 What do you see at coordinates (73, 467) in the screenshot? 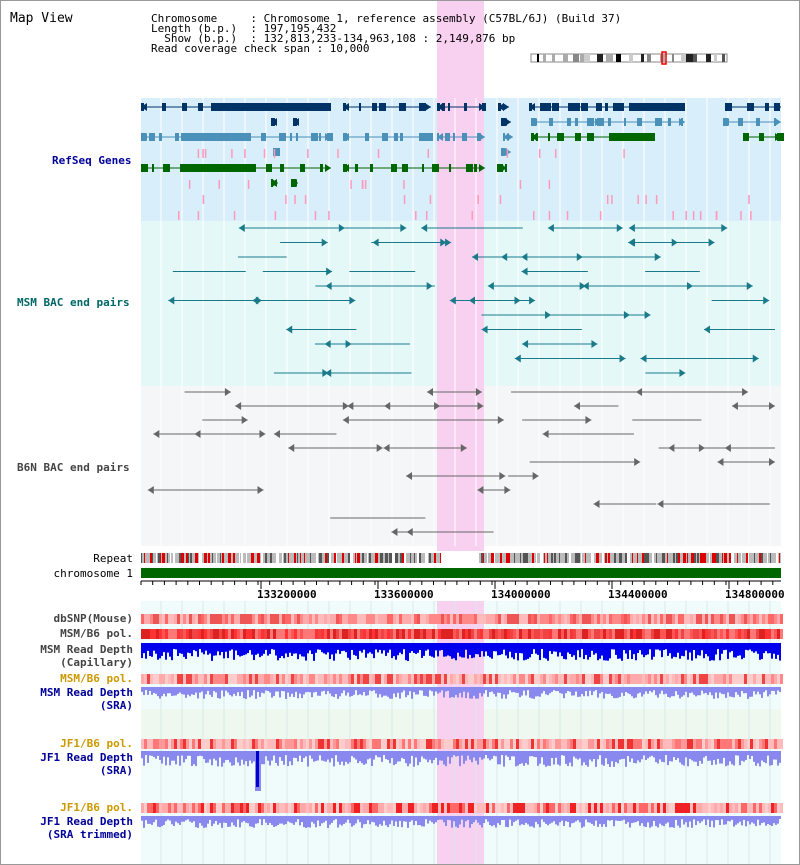
I see `track-label-b6n-bac: B6N BAC end pairs` at bounding box center [73, 467].